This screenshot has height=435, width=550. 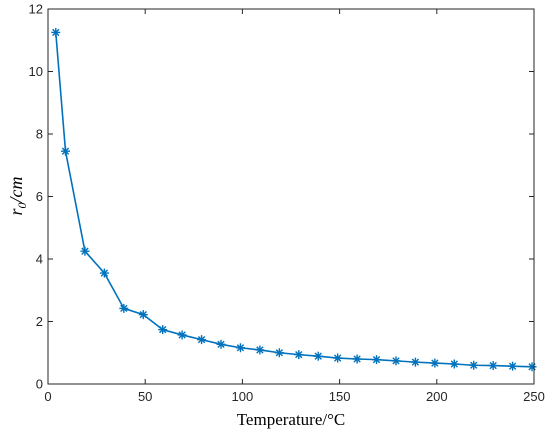 What do you see at coordinates (437, 396) in the screenshot?
I see `x-tick-label: 200` at bounding box center [437, 396].